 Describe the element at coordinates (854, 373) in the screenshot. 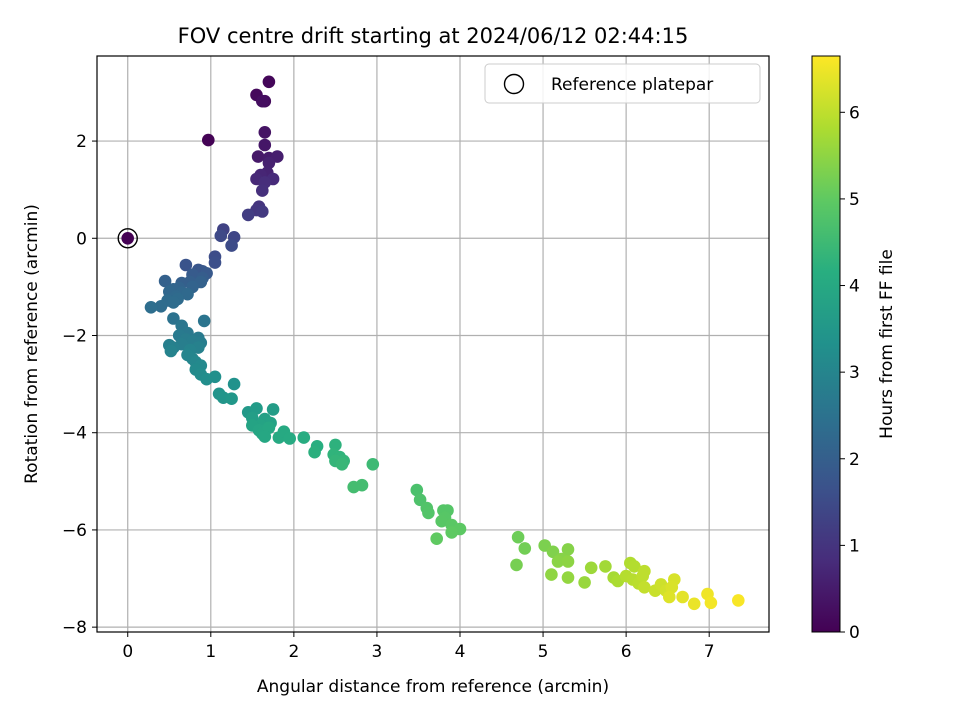

I see `colorbar-tick-label: 3` at that location.